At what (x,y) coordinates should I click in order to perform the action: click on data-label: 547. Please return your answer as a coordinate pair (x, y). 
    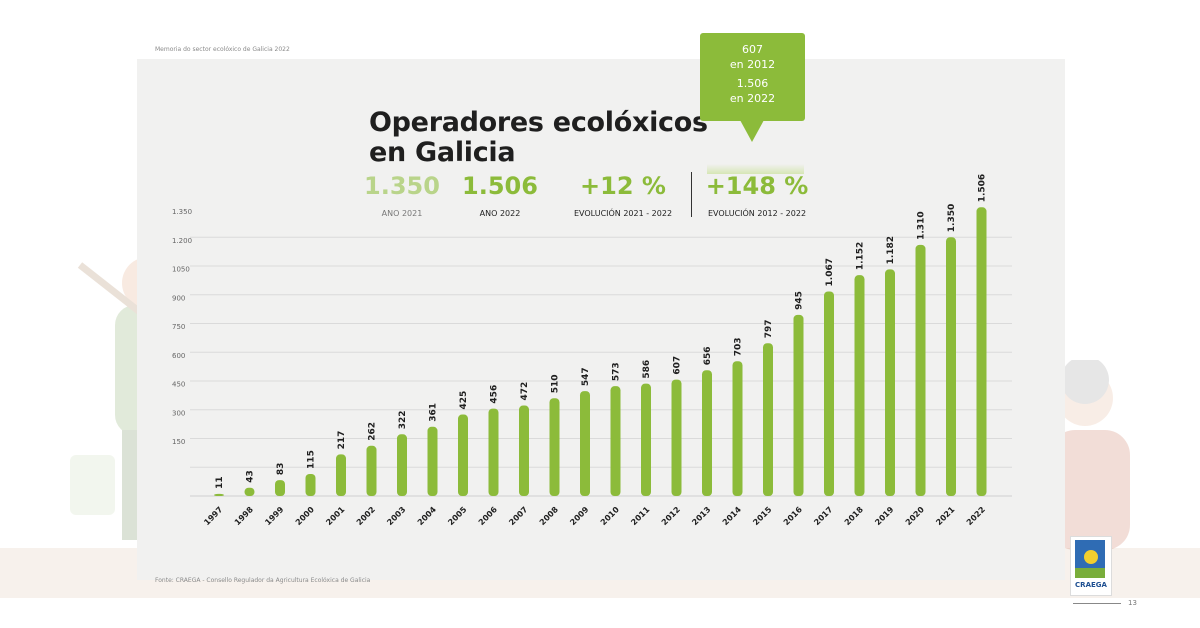
    Looking at the image, I should click on (586, 376).